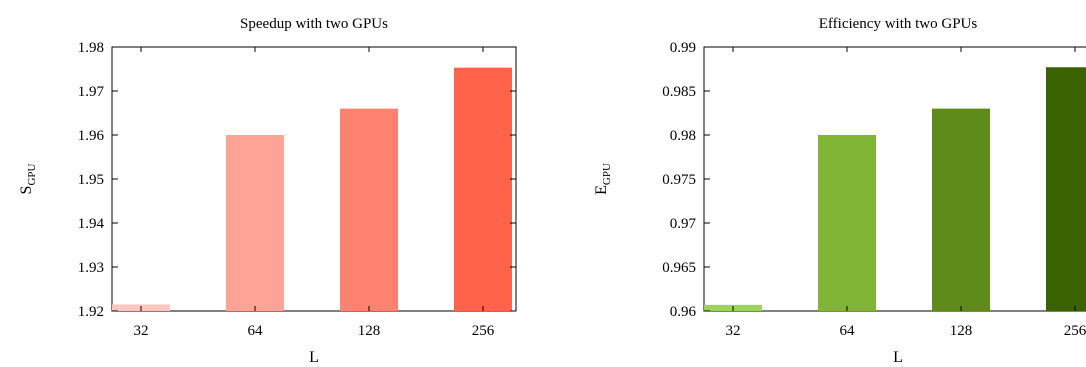 This screenshot has width=1086, height=367. I want to click on y-axis-label: EGPU, so click(603, 179).